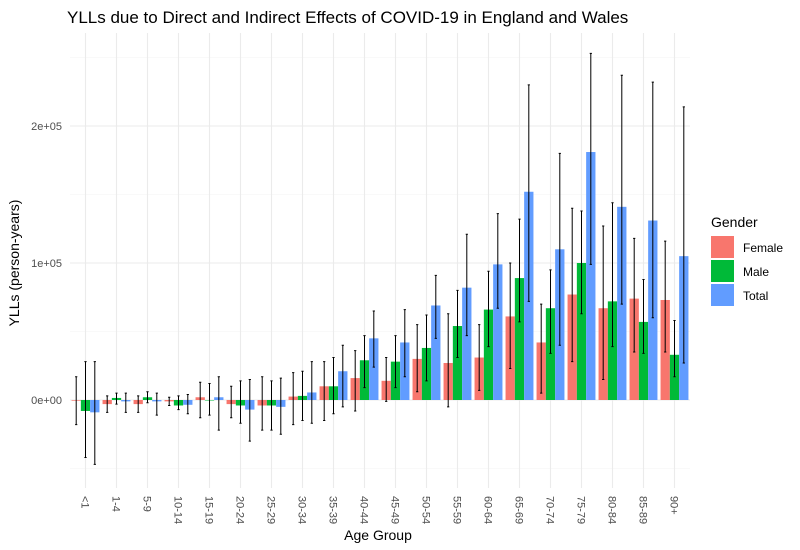  I want to click on x-tick-label: <1, so click(85, 502).